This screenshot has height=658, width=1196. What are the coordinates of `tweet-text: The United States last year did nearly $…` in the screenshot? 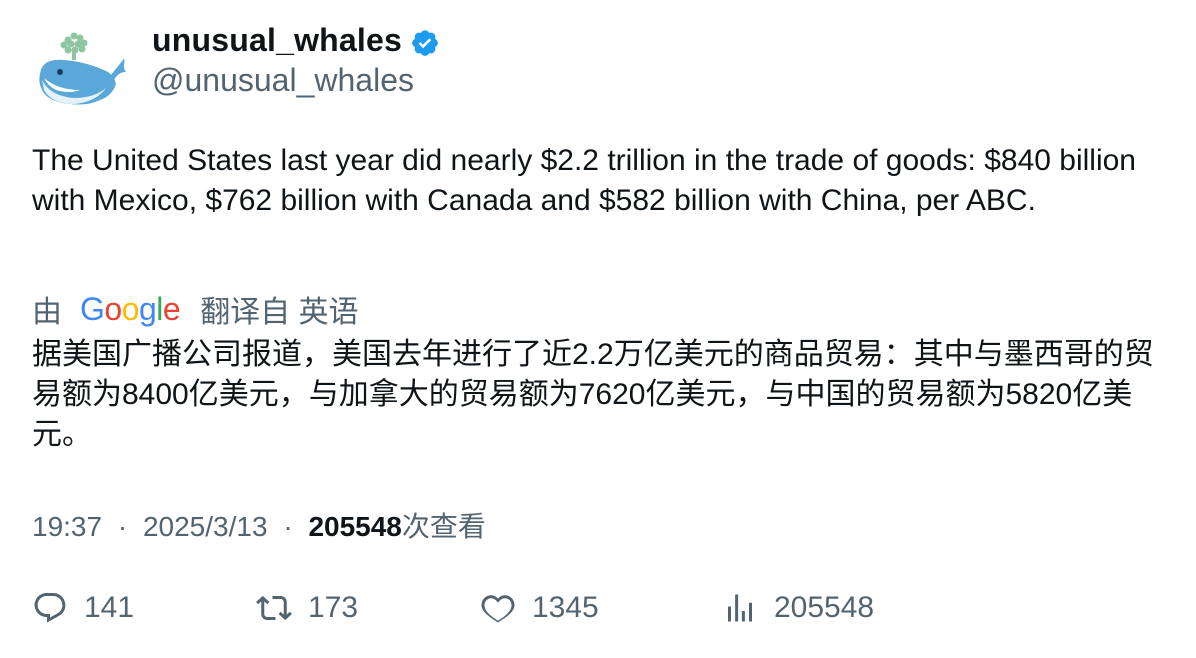 It's located at (584, 180).